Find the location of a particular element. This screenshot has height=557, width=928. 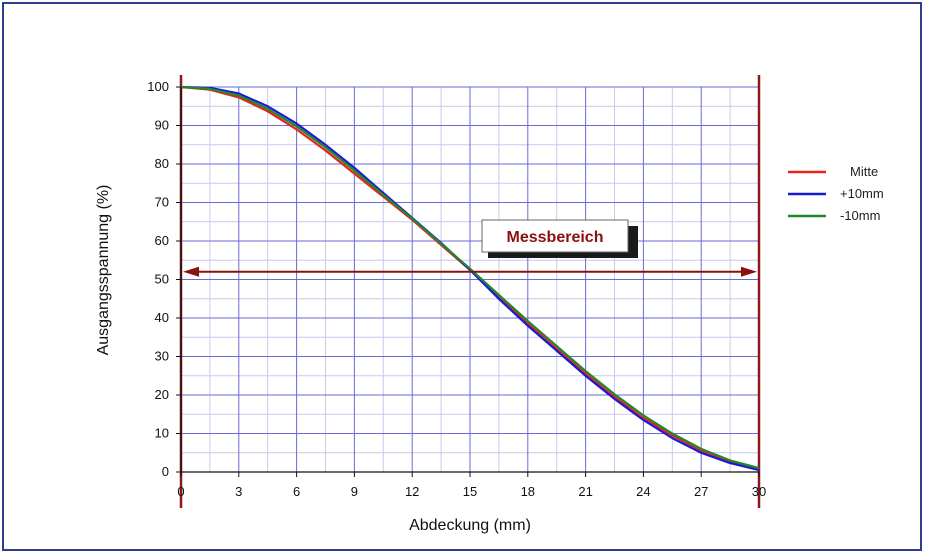

range-arrow-head-right is located at coordinates (749, 271).